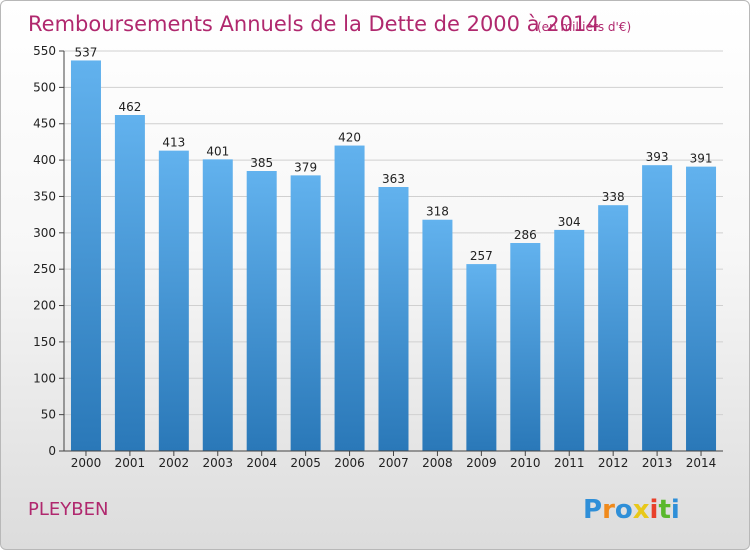  Describe the element at coordinates (701, 309) in the screenshot. I see `bar-2014` at that location.